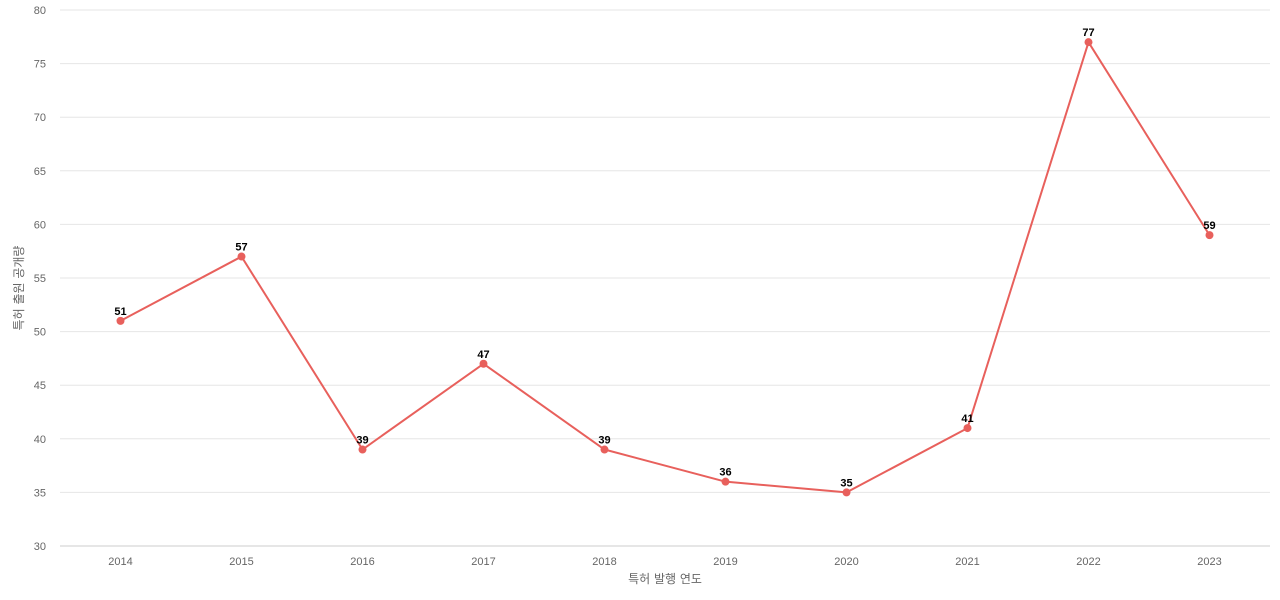 The image size is (1280, 600). I want to click on y-tick-label: 55, so click(40, 279).